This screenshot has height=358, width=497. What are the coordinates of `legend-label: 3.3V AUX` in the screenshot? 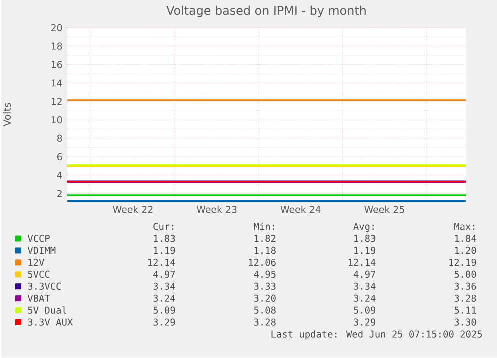 It's located at (51, 322).